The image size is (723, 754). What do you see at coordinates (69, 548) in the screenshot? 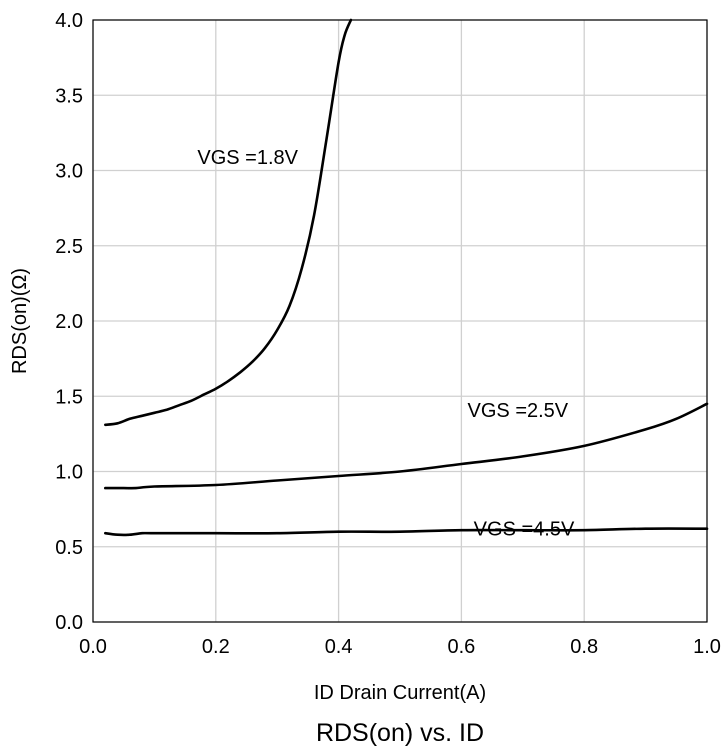
I see `y-tick-label: 0.5` at bounding box center [69, 548].